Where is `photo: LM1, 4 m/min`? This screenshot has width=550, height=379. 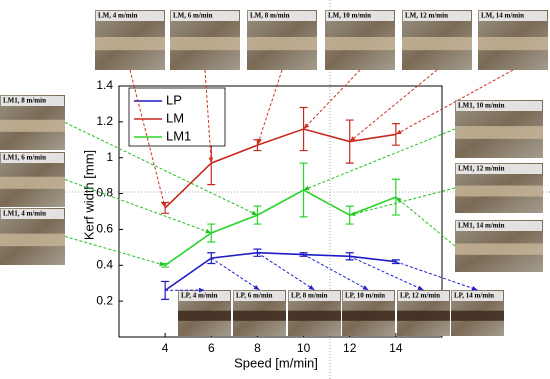
photo: LM1, 4 m/min is located at coordinates (32, 236).